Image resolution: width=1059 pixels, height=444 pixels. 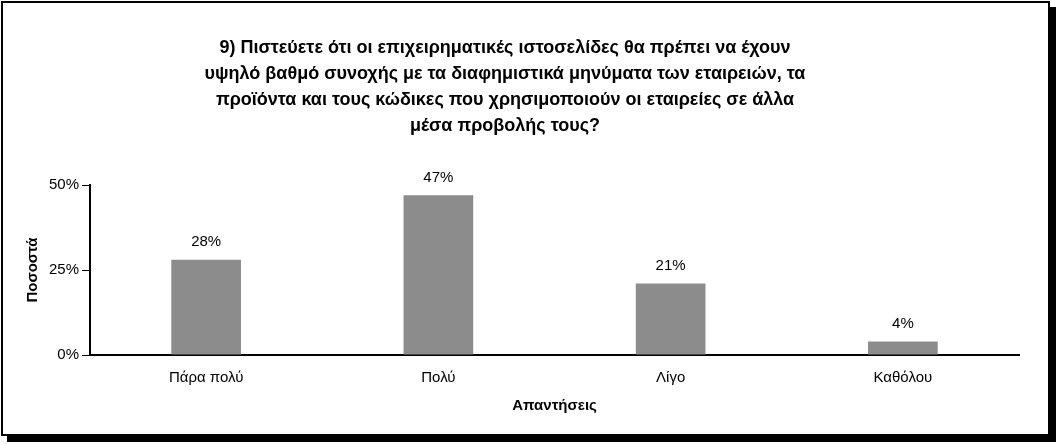 I want to click on data-label: 47%, so click(x=438, y=176).